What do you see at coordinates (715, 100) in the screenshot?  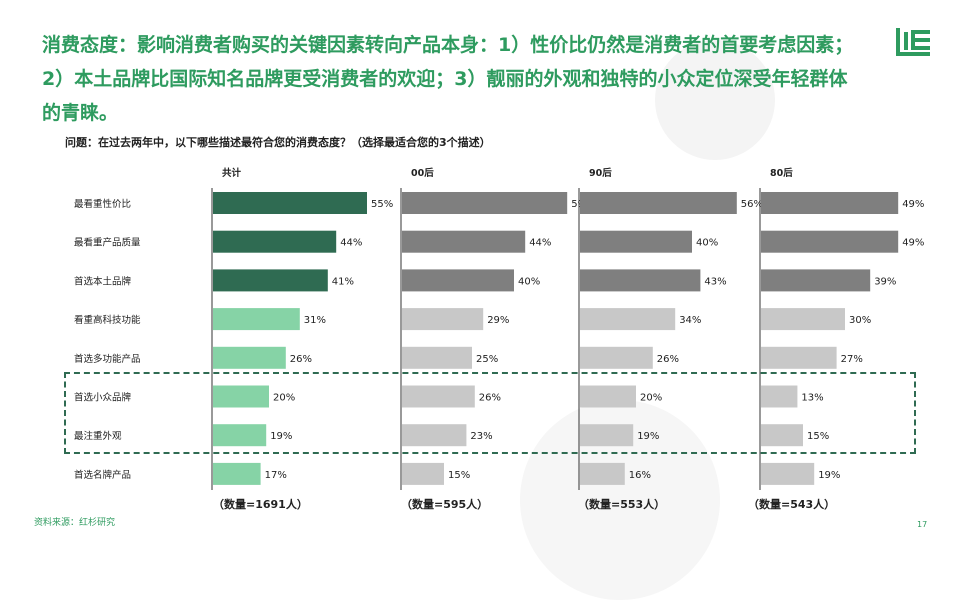 I see `decorative-circle` at bounding box center [715, 100].